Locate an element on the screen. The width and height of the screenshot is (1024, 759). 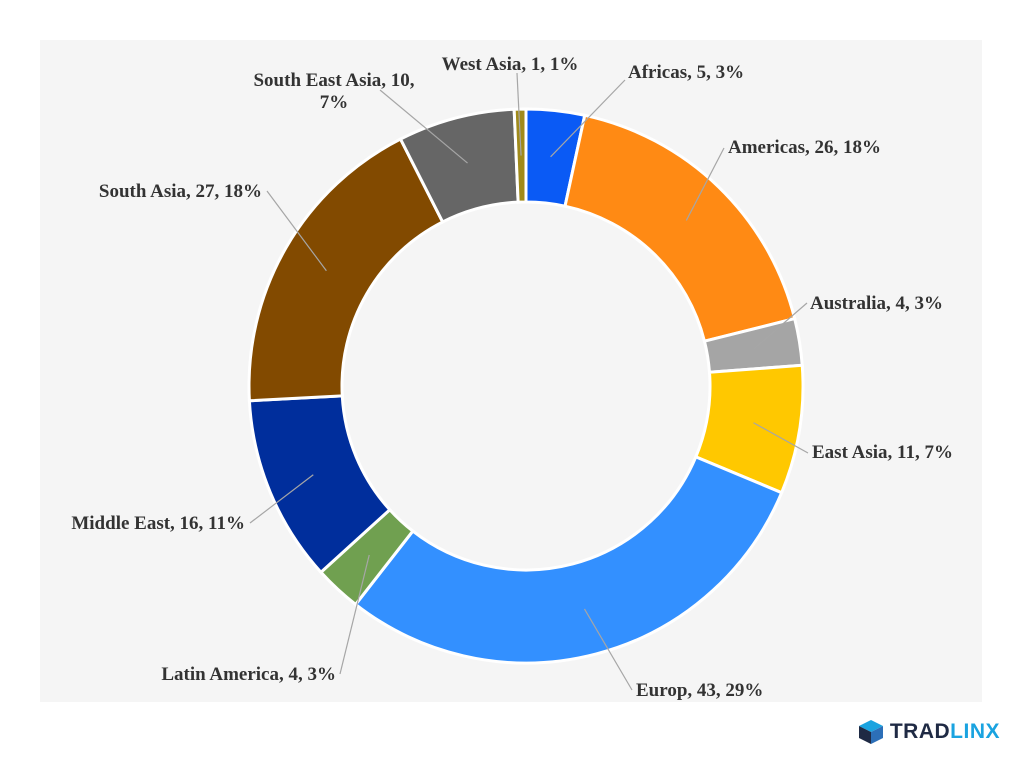
data-label-south-asia: South Asia, 27, 18% is located at coordinates (180, 191).